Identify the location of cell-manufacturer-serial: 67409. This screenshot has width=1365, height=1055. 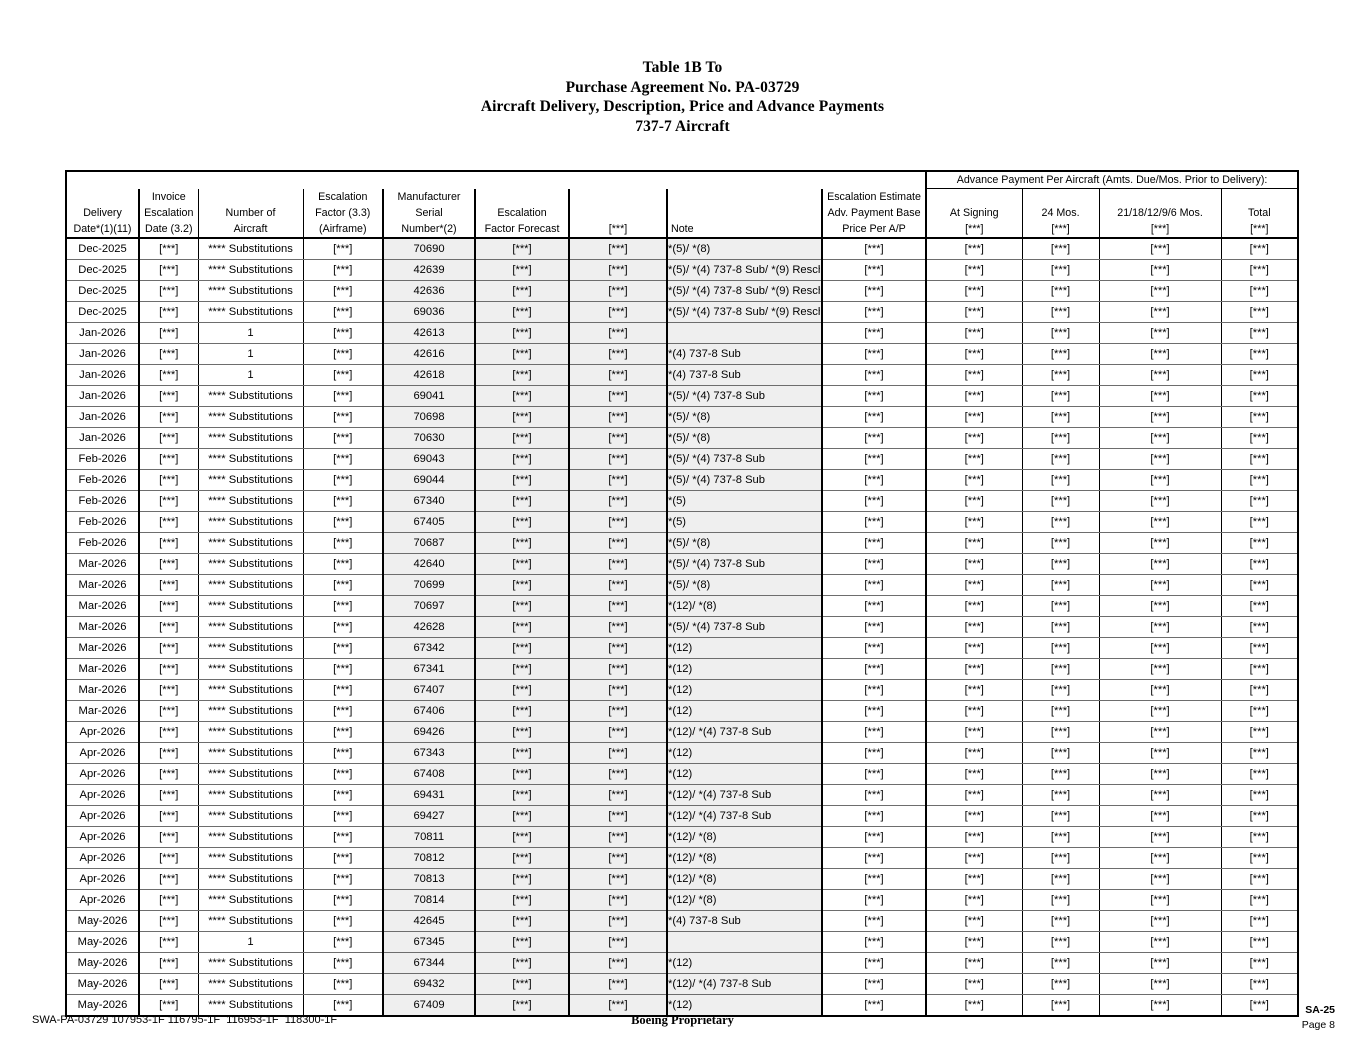
(428, 1005).